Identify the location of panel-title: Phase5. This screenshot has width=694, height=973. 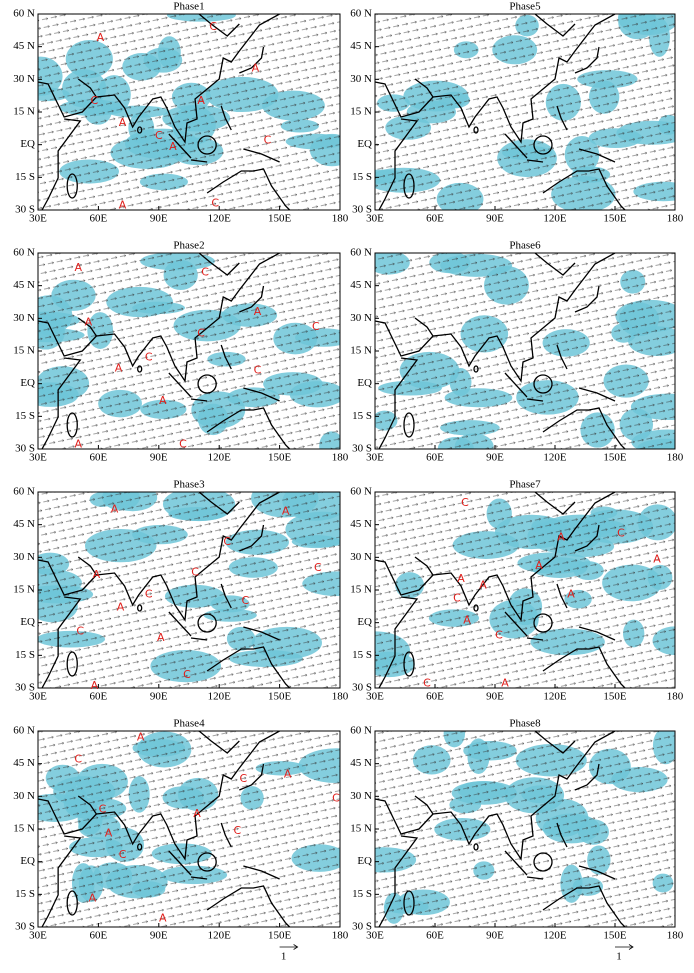
(525, 7).